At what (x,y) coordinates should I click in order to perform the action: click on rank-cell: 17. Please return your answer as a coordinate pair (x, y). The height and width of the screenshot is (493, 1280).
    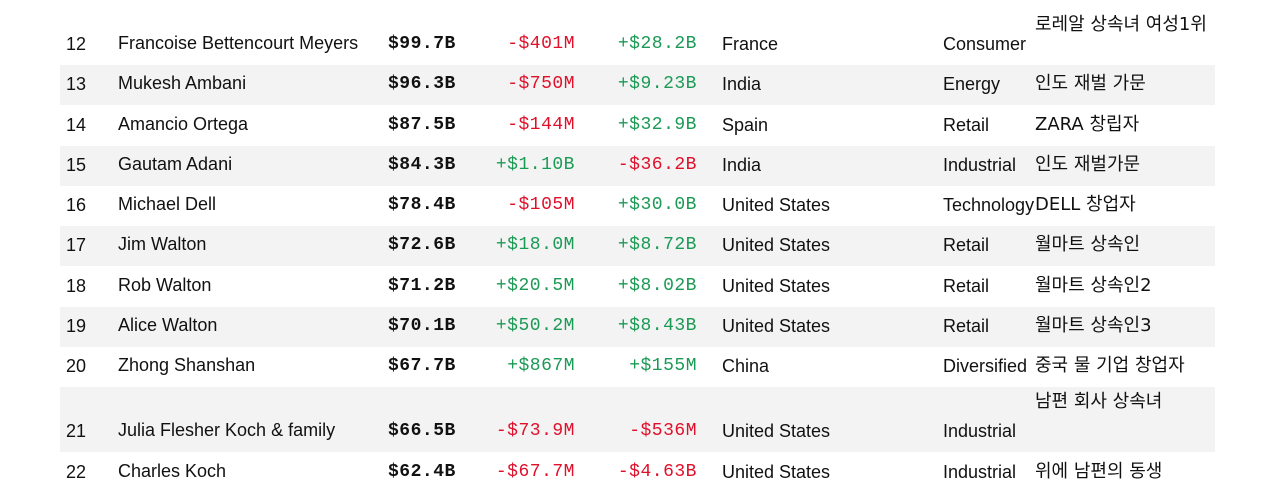
    Looking at the image, I should click on (76, 245).